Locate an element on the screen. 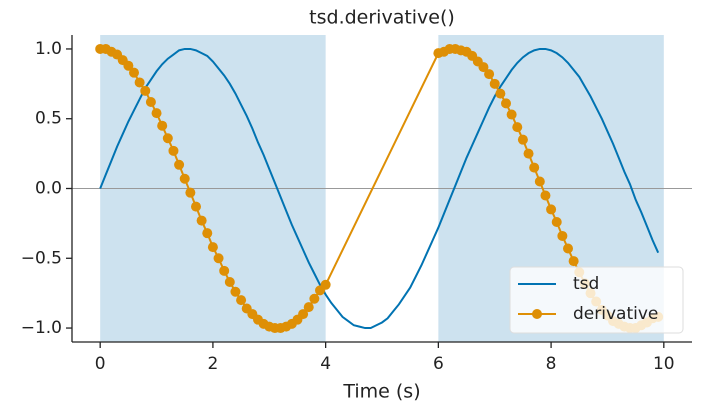 The image size is (702, 414). legend-label: tsd is located at coordinates (586, 284).